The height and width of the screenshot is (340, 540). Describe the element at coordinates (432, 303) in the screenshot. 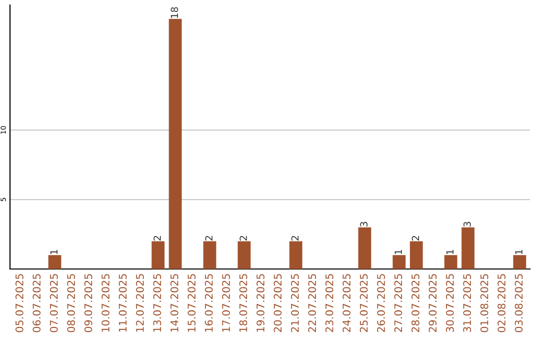

I see `x-tick-label: 29.07.2025` at that location.